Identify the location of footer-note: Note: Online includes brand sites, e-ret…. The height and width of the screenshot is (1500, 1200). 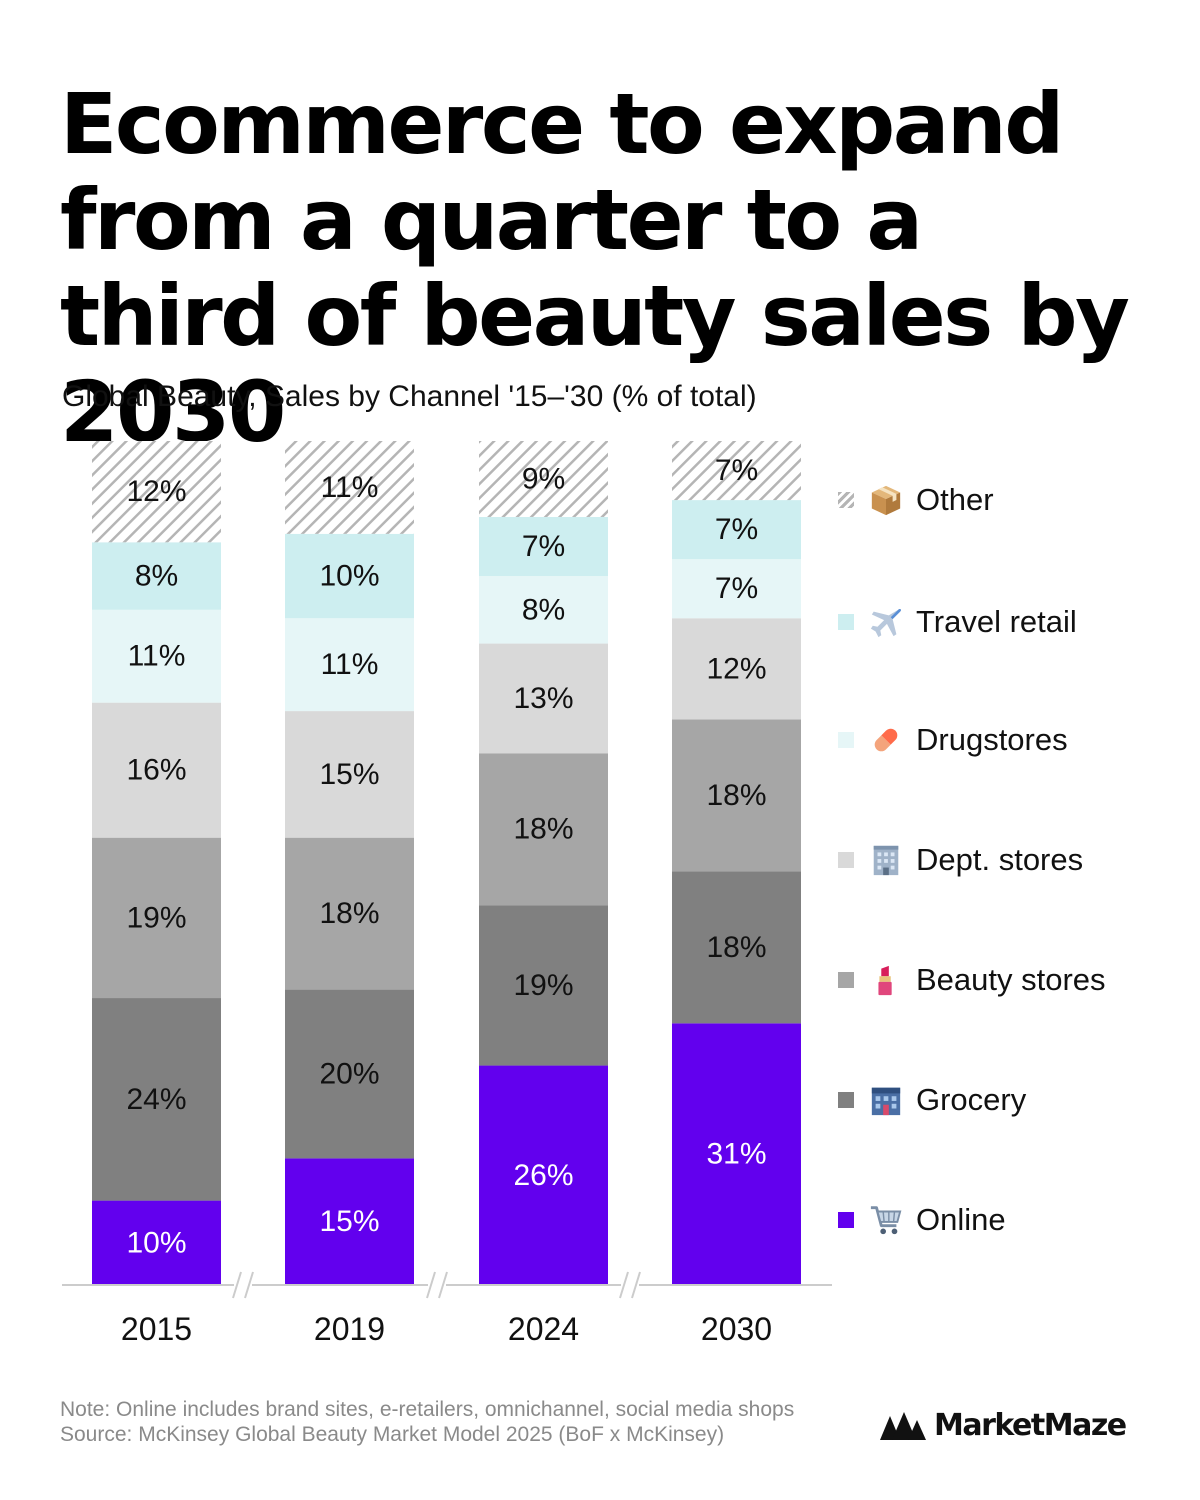
(427, 1409).